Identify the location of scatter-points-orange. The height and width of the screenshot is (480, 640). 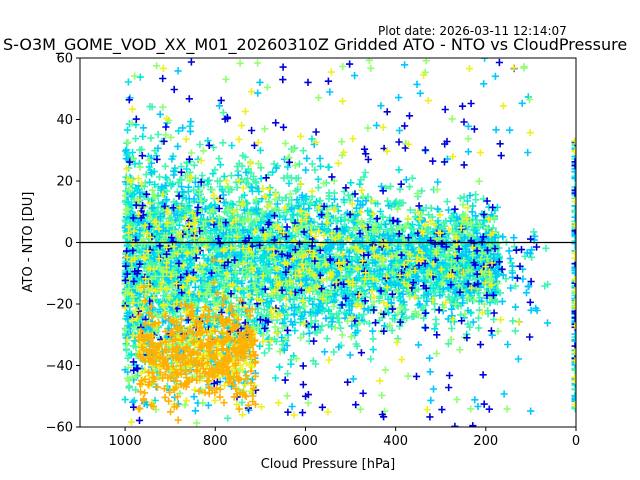
(197, 340).